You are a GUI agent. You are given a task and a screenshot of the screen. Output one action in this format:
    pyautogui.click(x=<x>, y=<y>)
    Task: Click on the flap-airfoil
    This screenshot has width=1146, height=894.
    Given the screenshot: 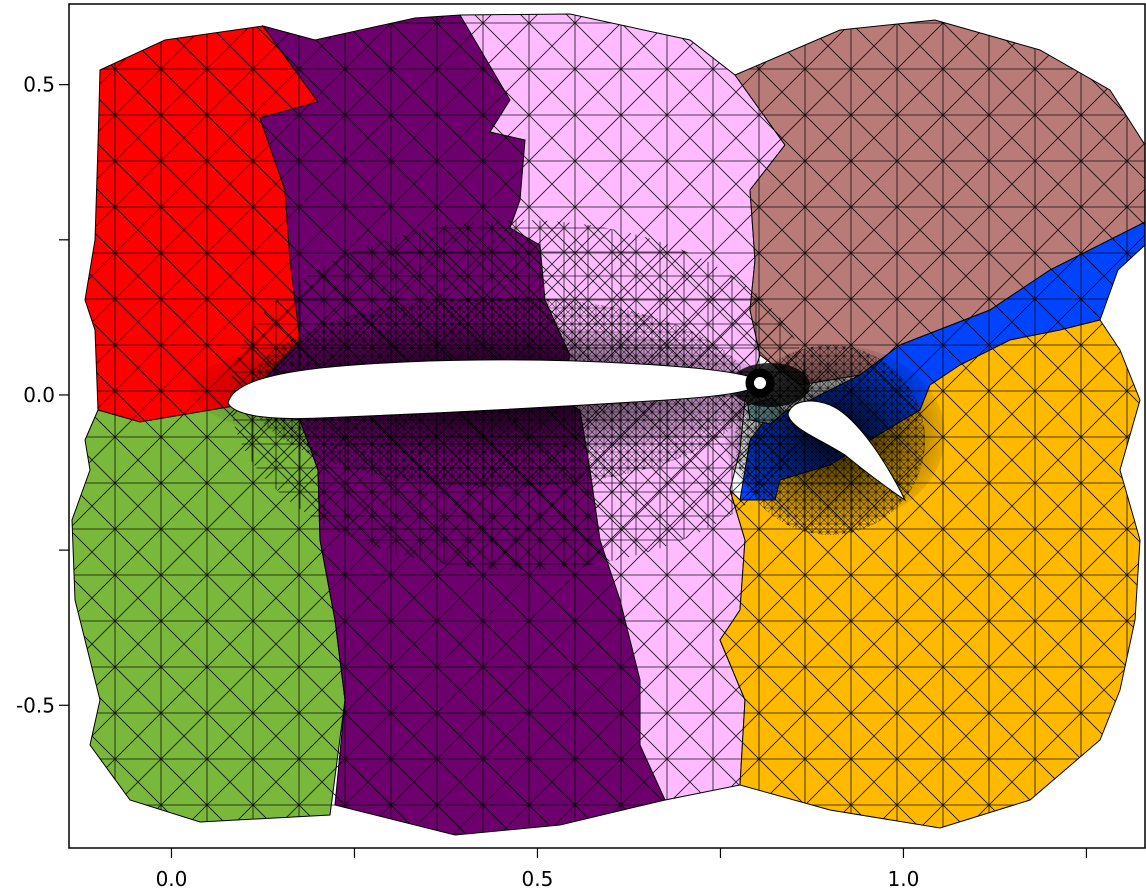 What is the action you would take?
    pyautogui.click(x=847, y=451)
    